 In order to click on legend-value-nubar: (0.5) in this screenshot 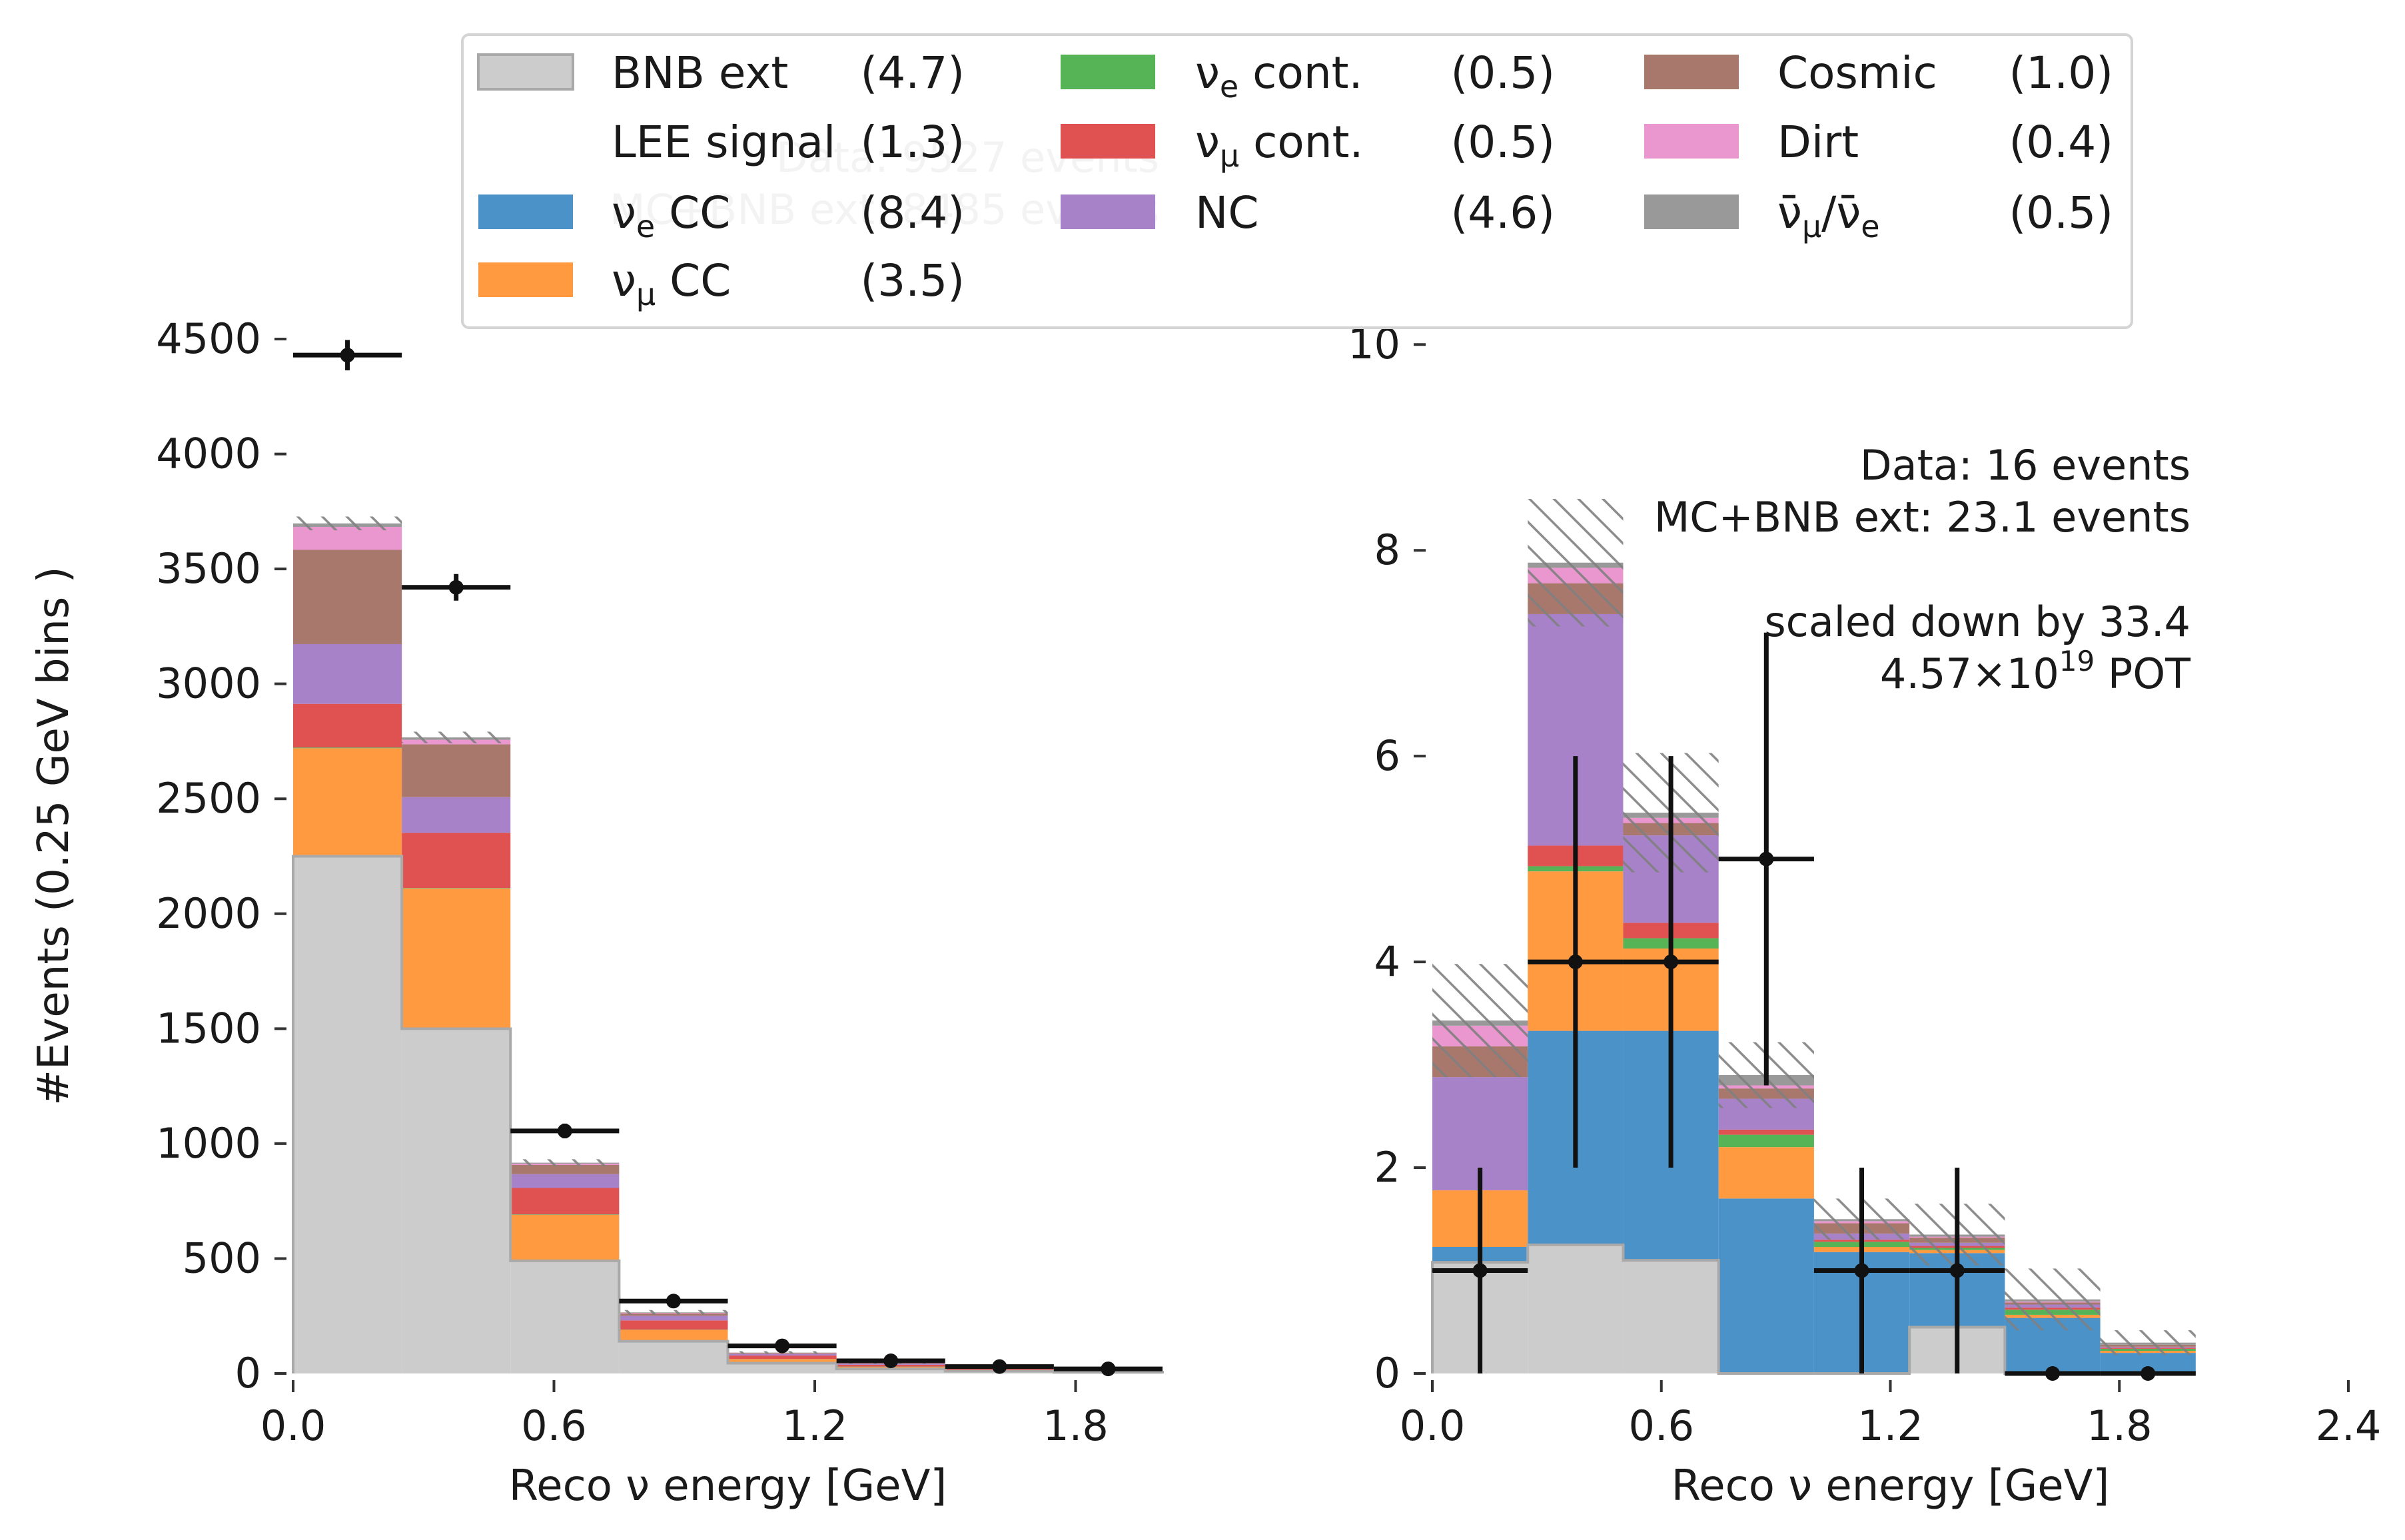, I will do `click(2061, 212)`.